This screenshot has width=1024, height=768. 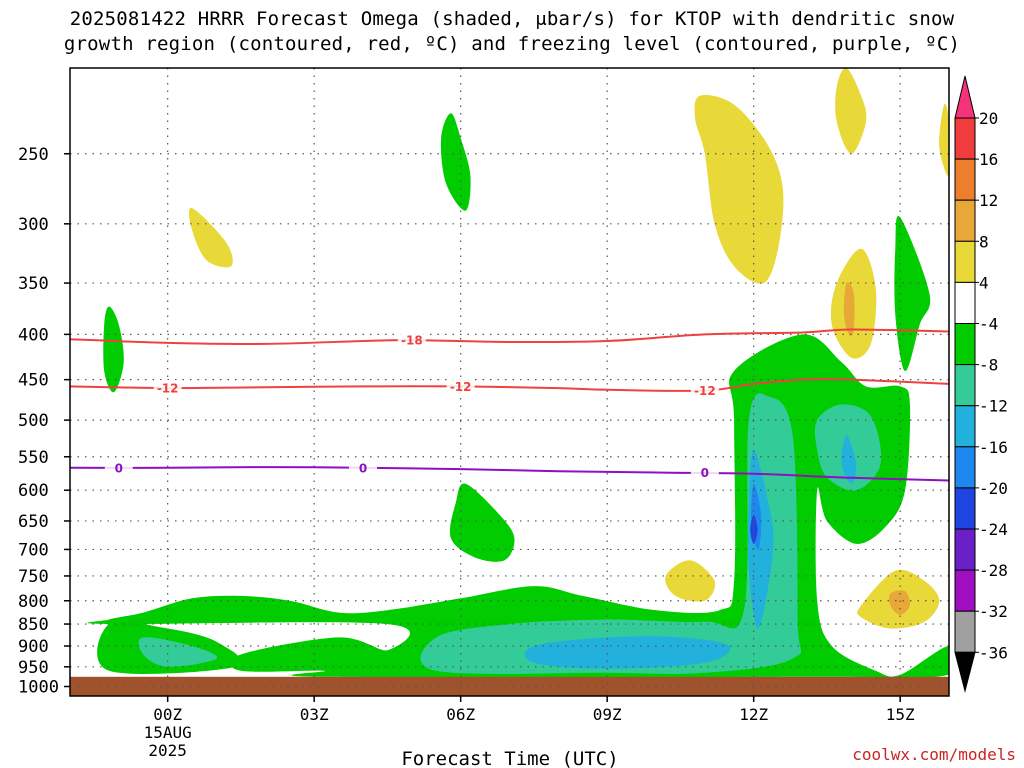 What do you see at coordinates (984, 241) in the screenshot?
I see `colorbar-label: 8` at bounding box center [984, 241].